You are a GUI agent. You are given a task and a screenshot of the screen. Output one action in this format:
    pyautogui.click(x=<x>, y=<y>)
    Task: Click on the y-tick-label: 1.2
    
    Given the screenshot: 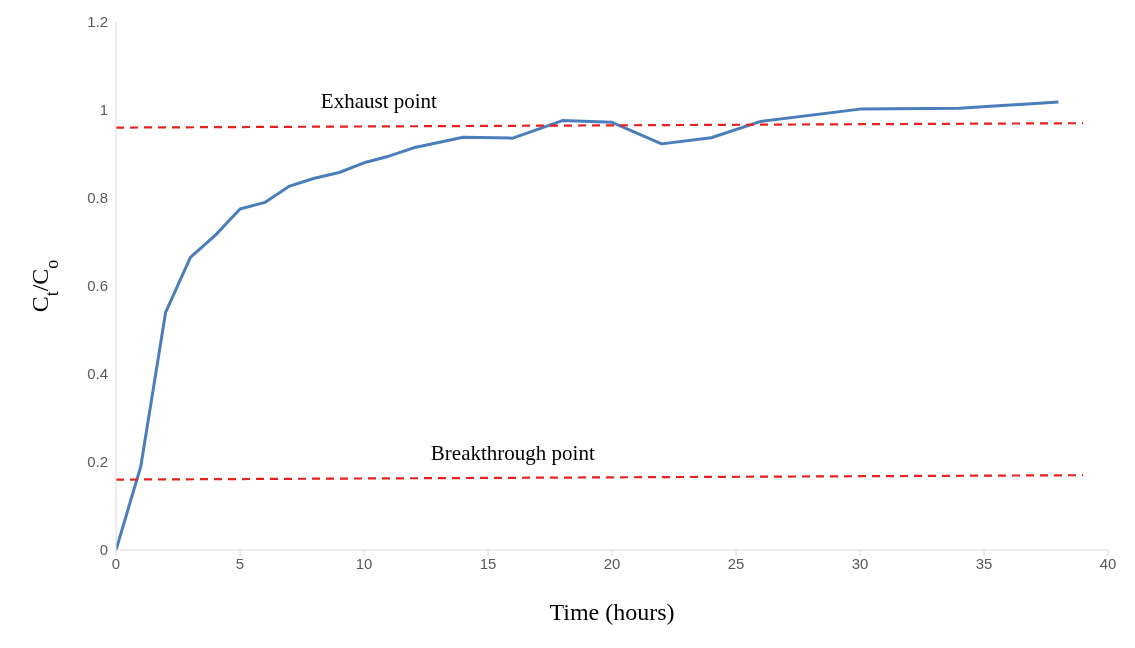 What is the action you would take?
    pyautogui.click(x=97, y=22)
    